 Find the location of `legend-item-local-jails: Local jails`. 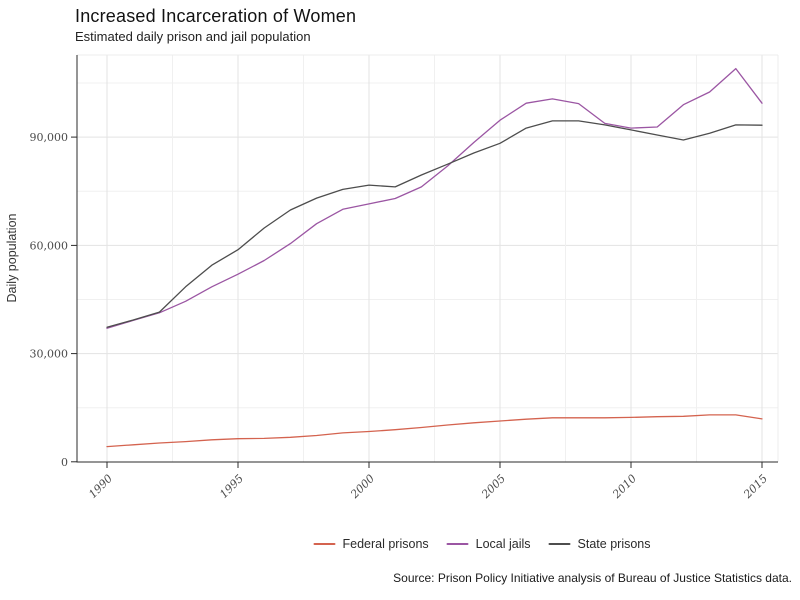

legend-item-local-jails: Local jails is located at coordinates (488, 544).